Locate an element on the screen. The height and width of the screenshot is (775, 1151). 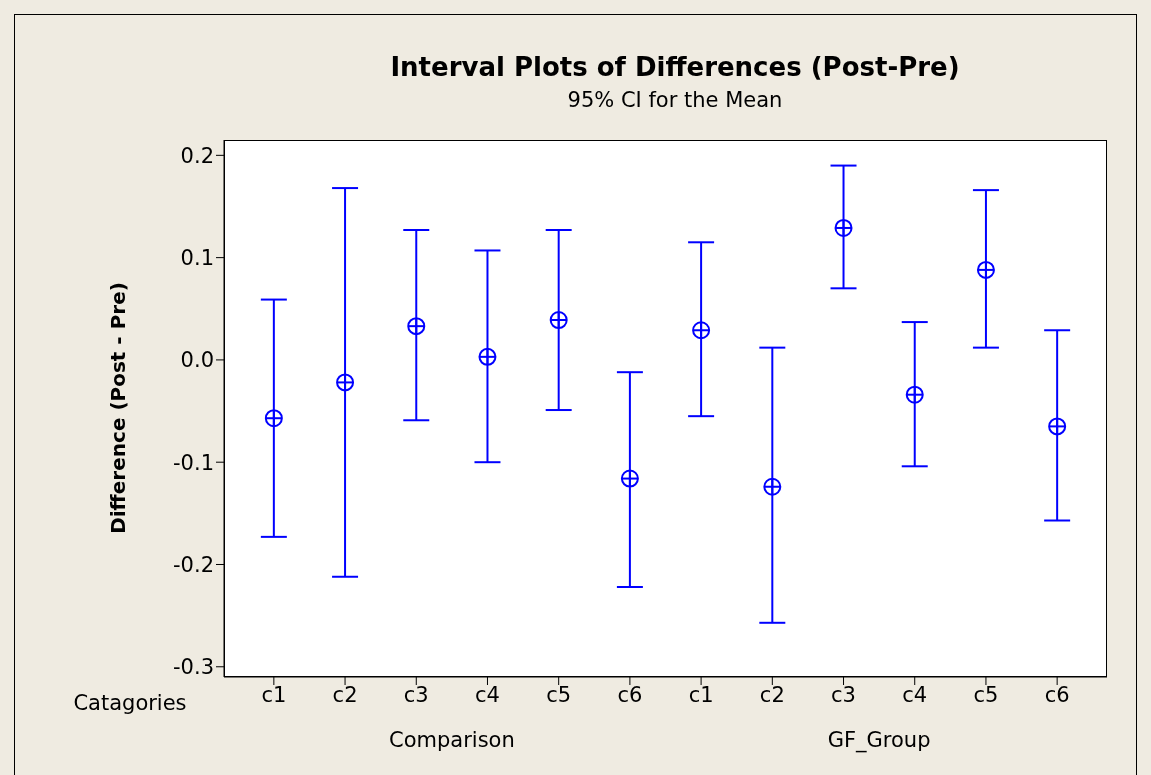
y-tick-label: 0.0 is located at coordinates (197, 360).